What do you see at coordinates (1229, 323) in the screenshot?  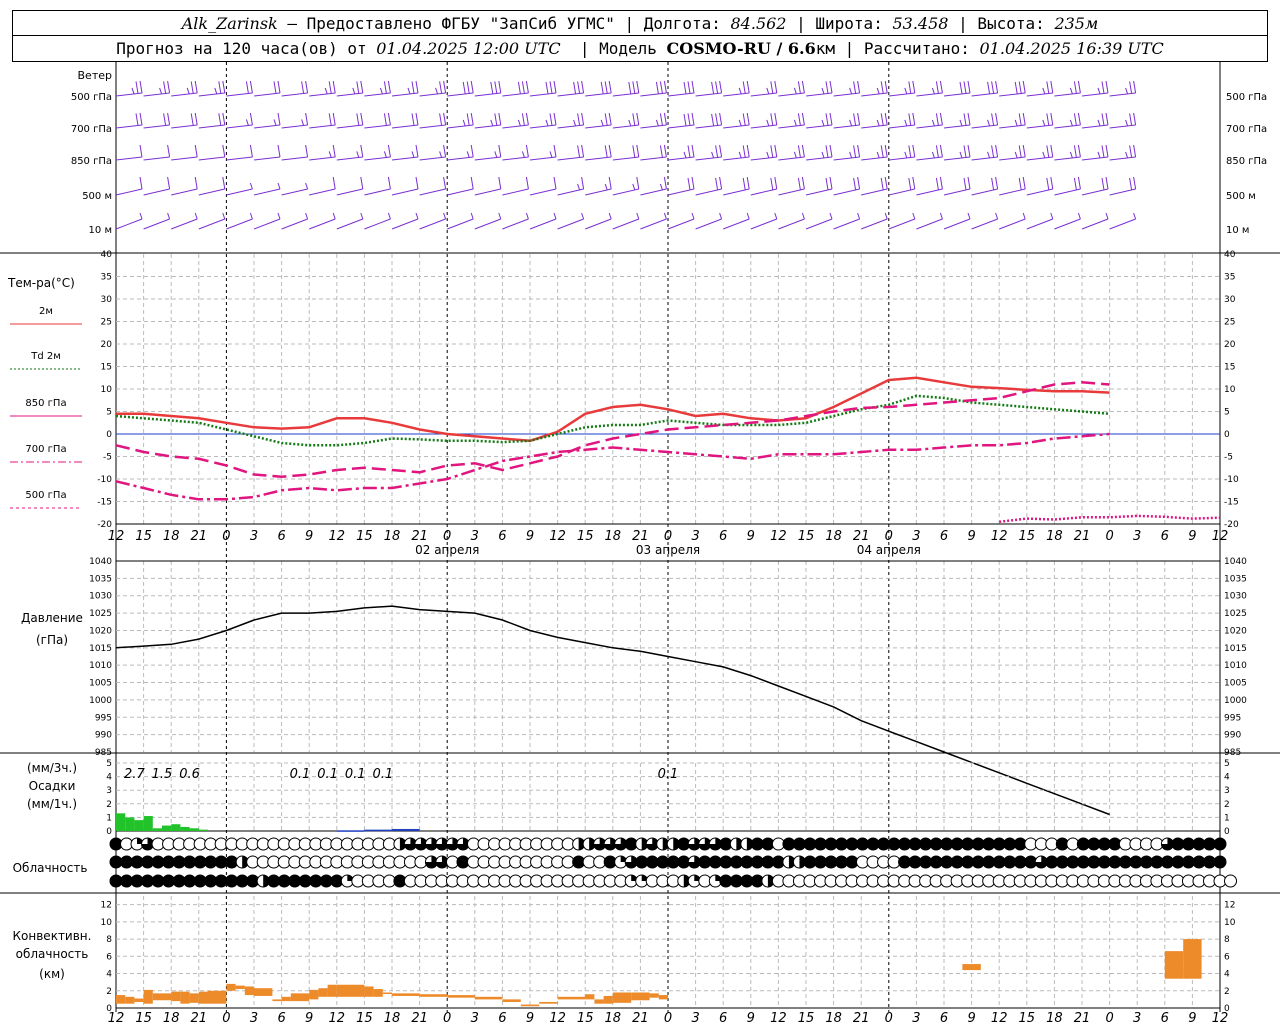 I see `temp-ytick-right: 25` at bounding box center [1229, 323].